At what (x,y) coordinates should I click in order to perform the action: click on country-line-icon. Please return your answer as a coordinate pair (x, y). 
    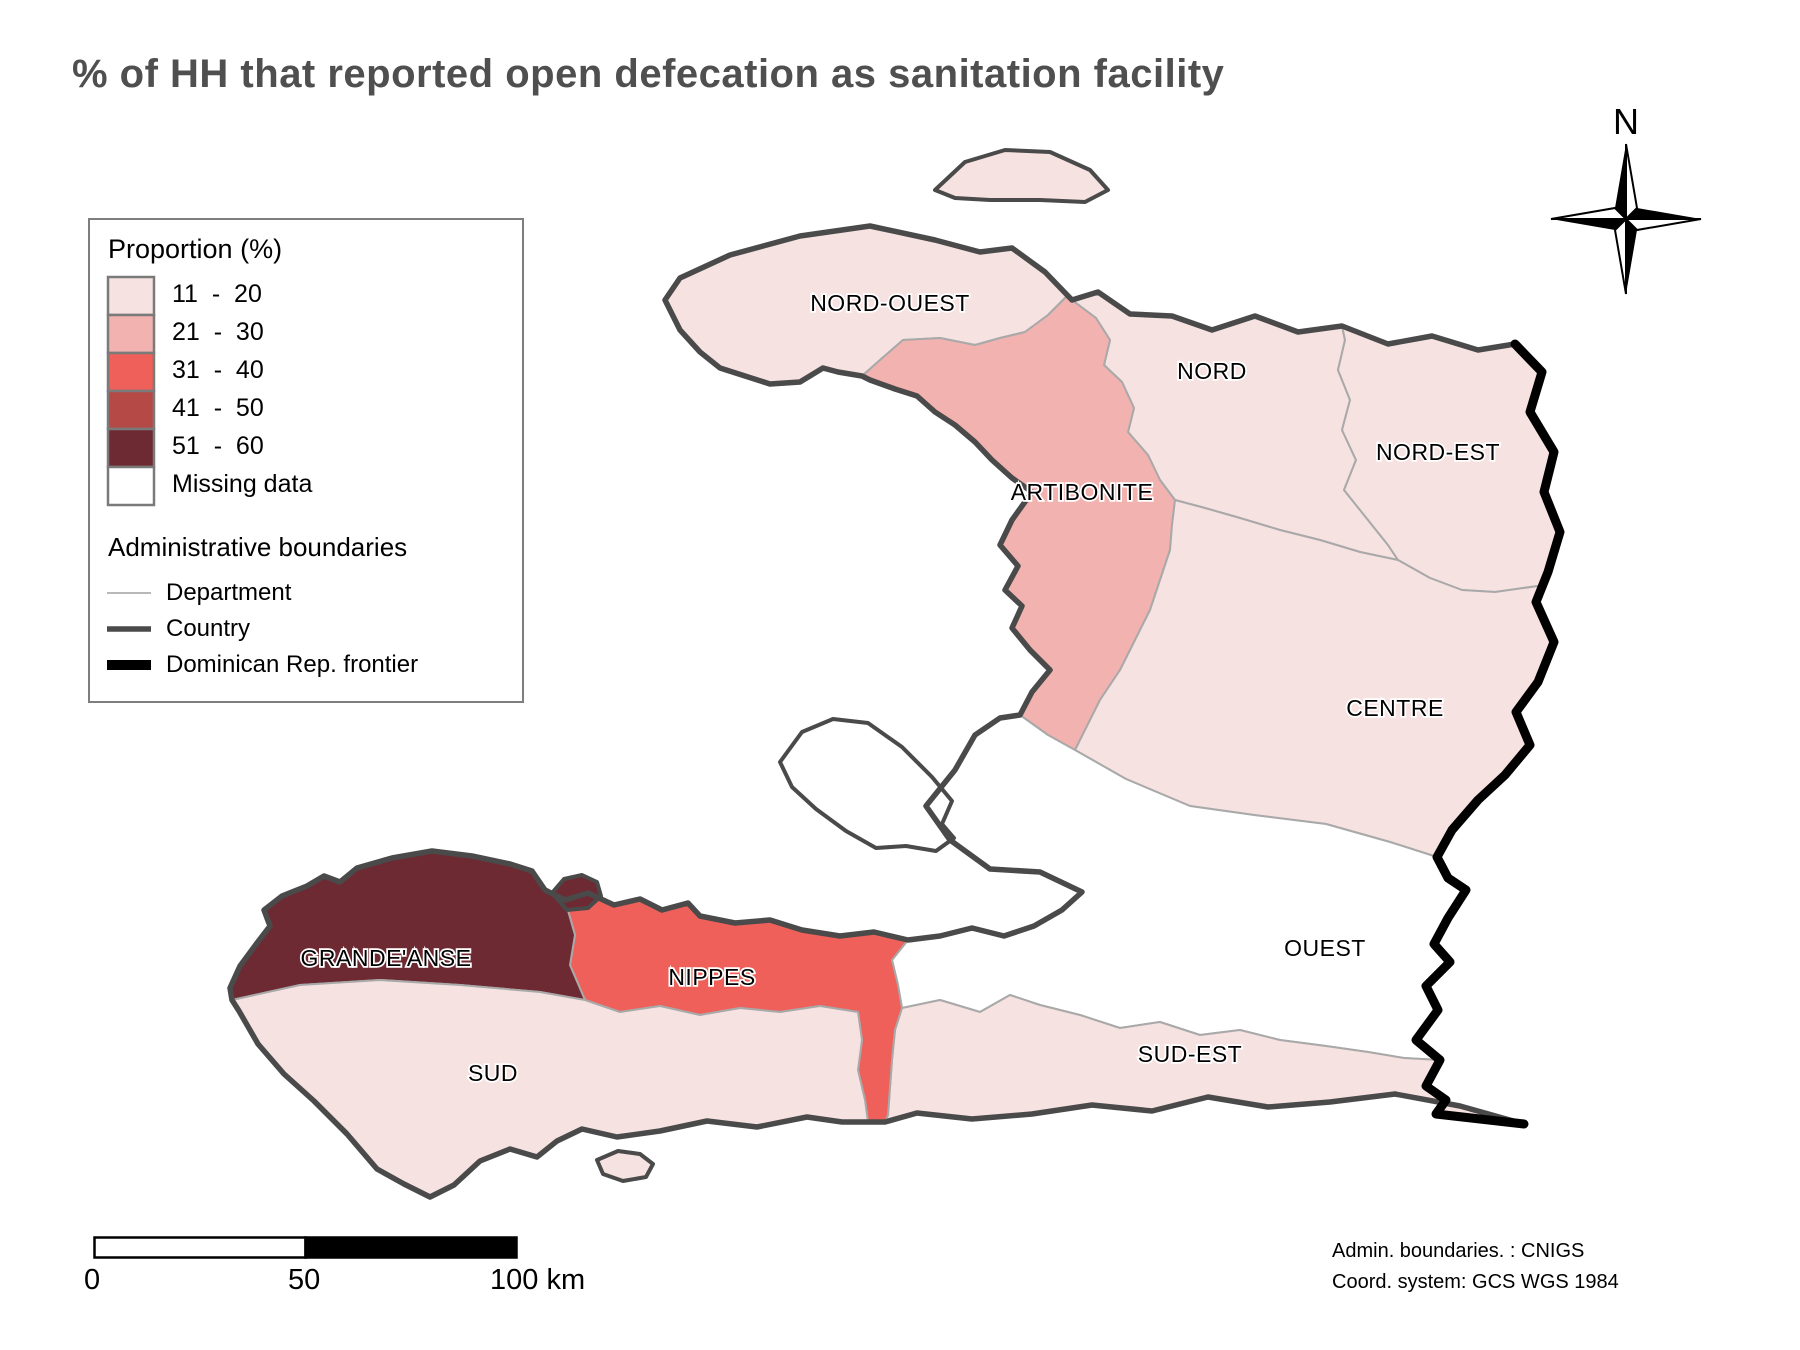
    Looking at the image, I should click on (129, 629).